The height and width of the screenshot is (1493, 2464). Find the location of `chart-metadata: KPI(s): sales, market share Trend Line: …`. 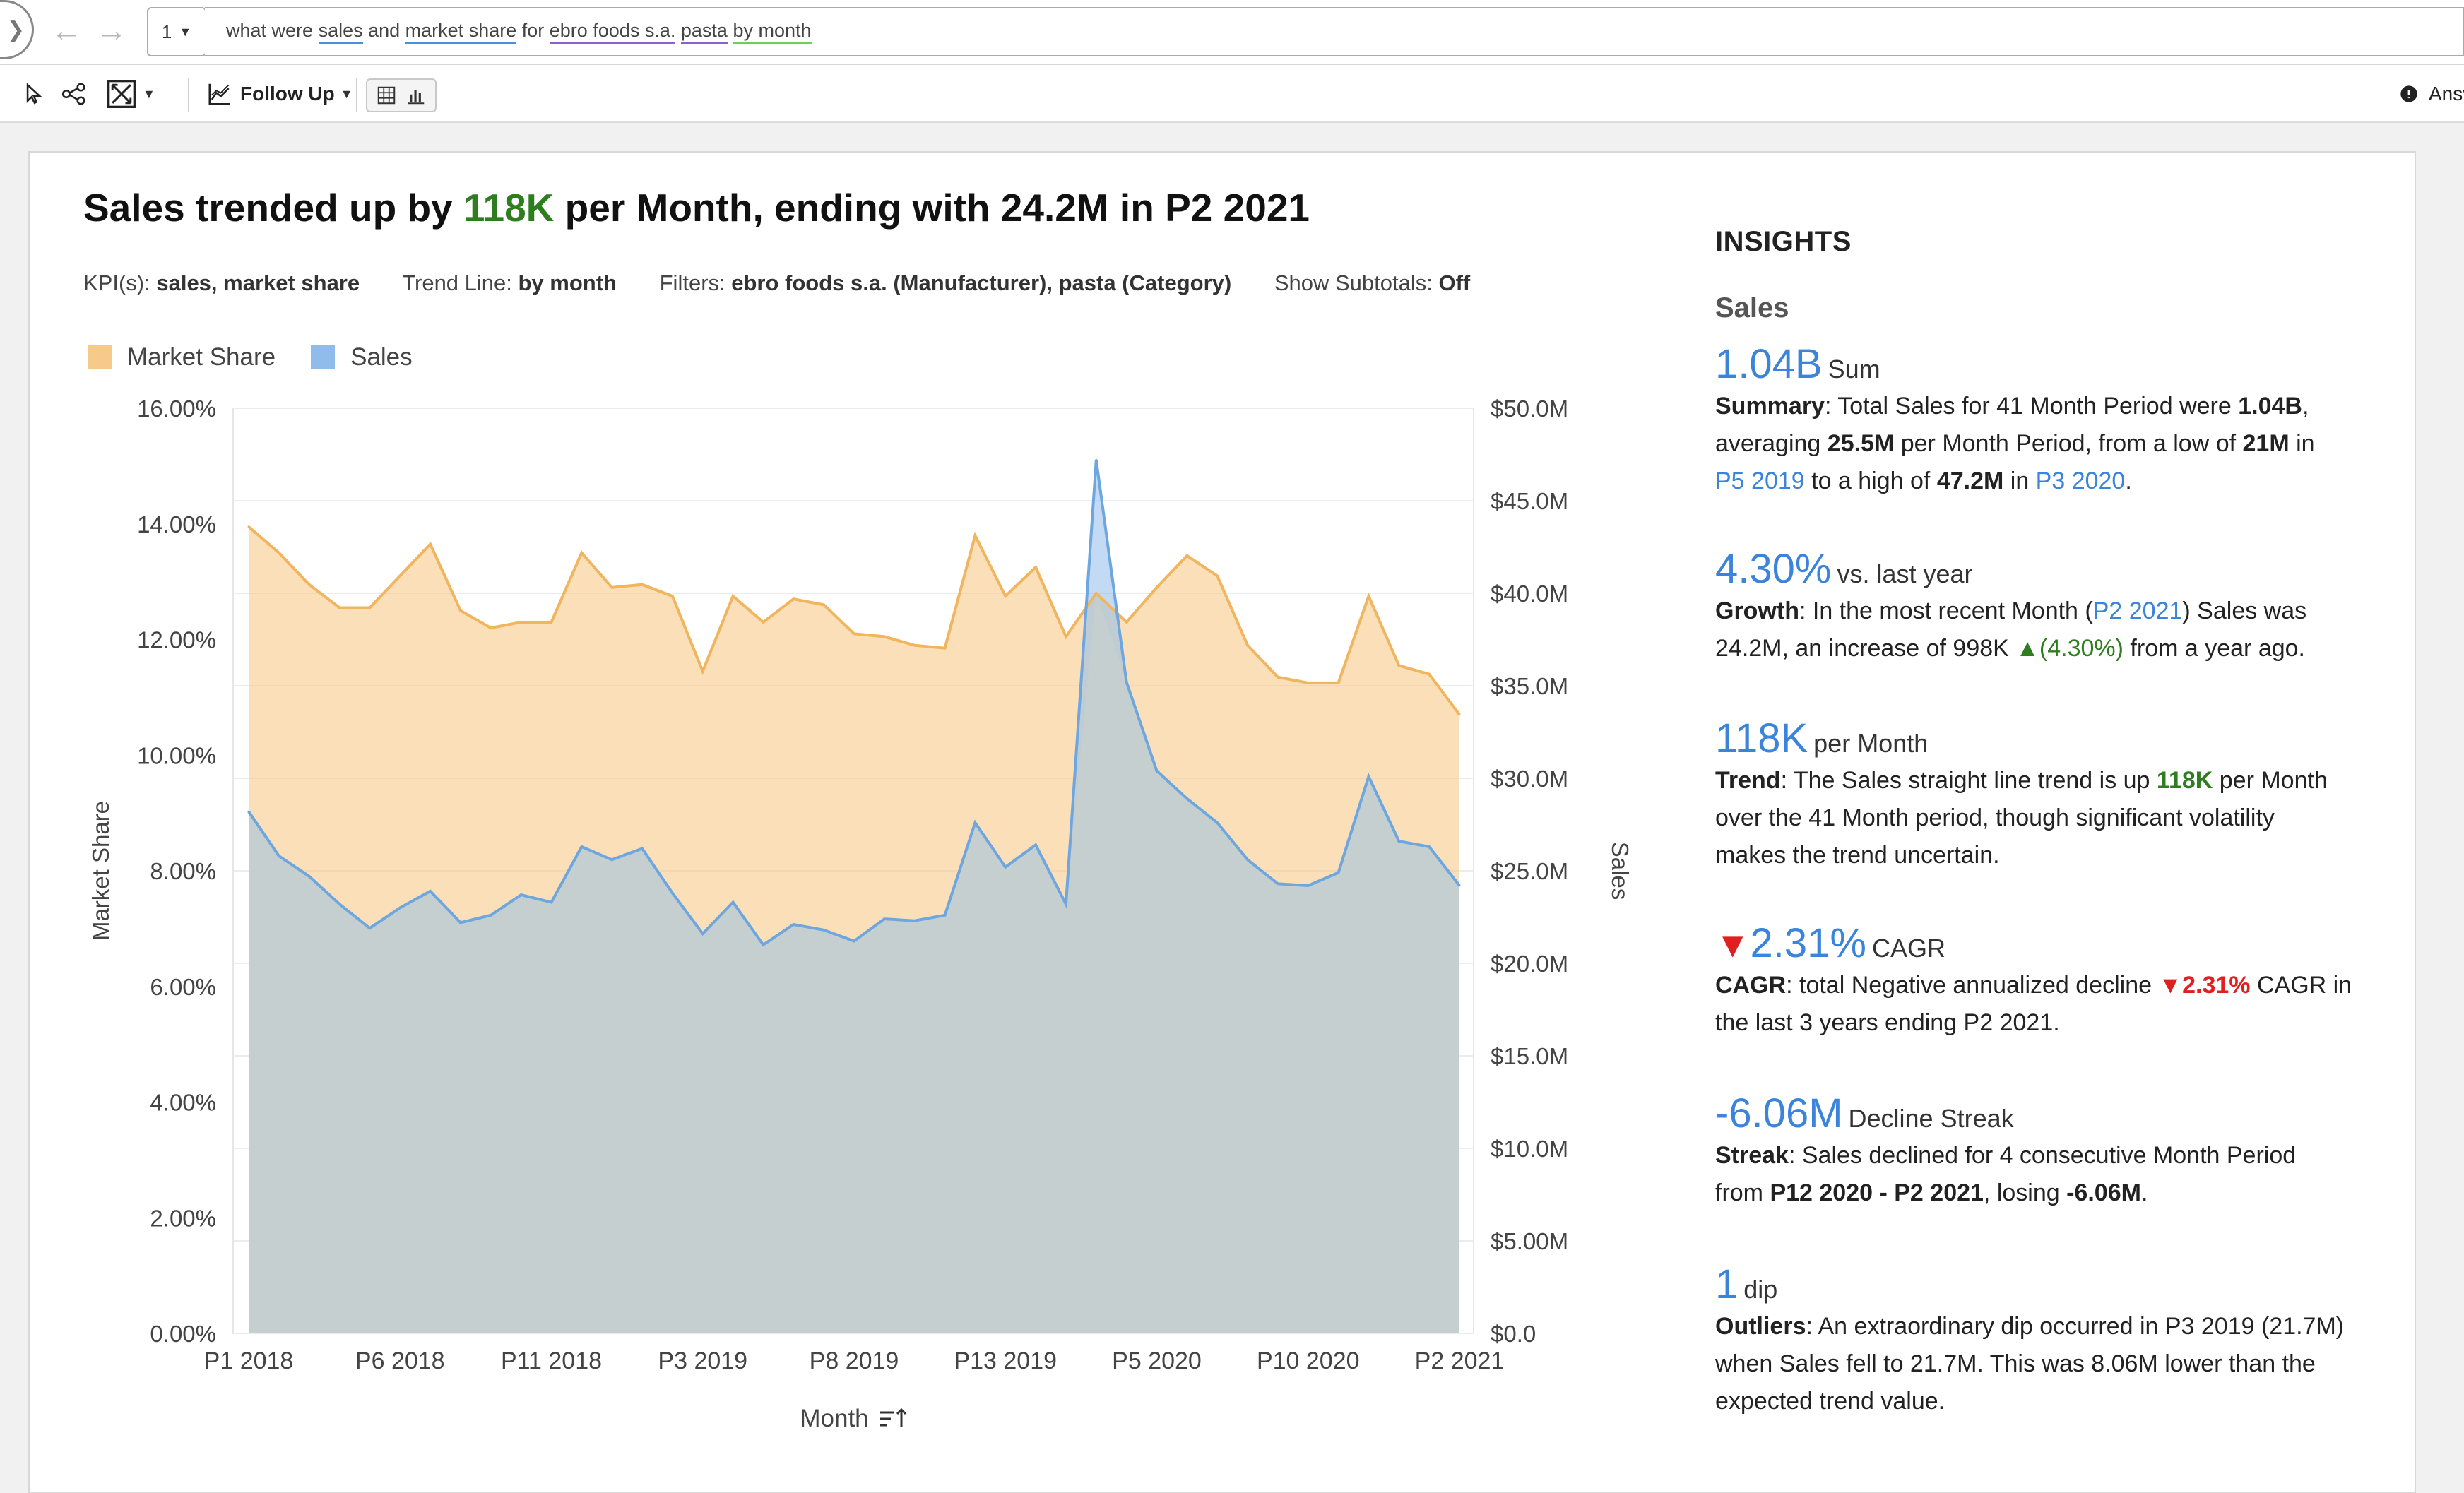

chart-metadata: KPI(s): sales, market share Trend Line: … is located at coordinates (795, 283).